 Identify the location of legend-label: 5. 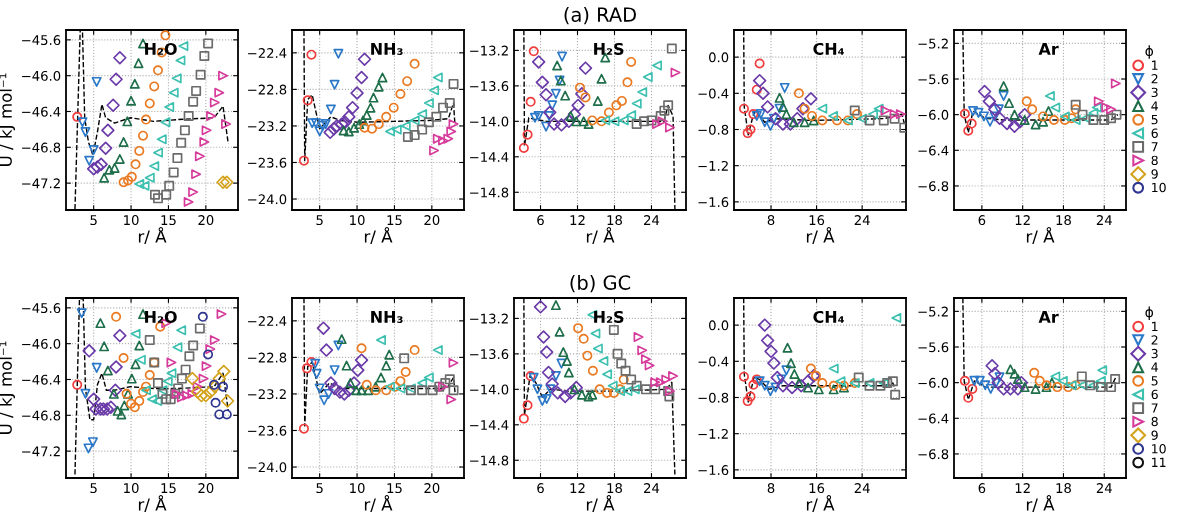
(1154, 120).